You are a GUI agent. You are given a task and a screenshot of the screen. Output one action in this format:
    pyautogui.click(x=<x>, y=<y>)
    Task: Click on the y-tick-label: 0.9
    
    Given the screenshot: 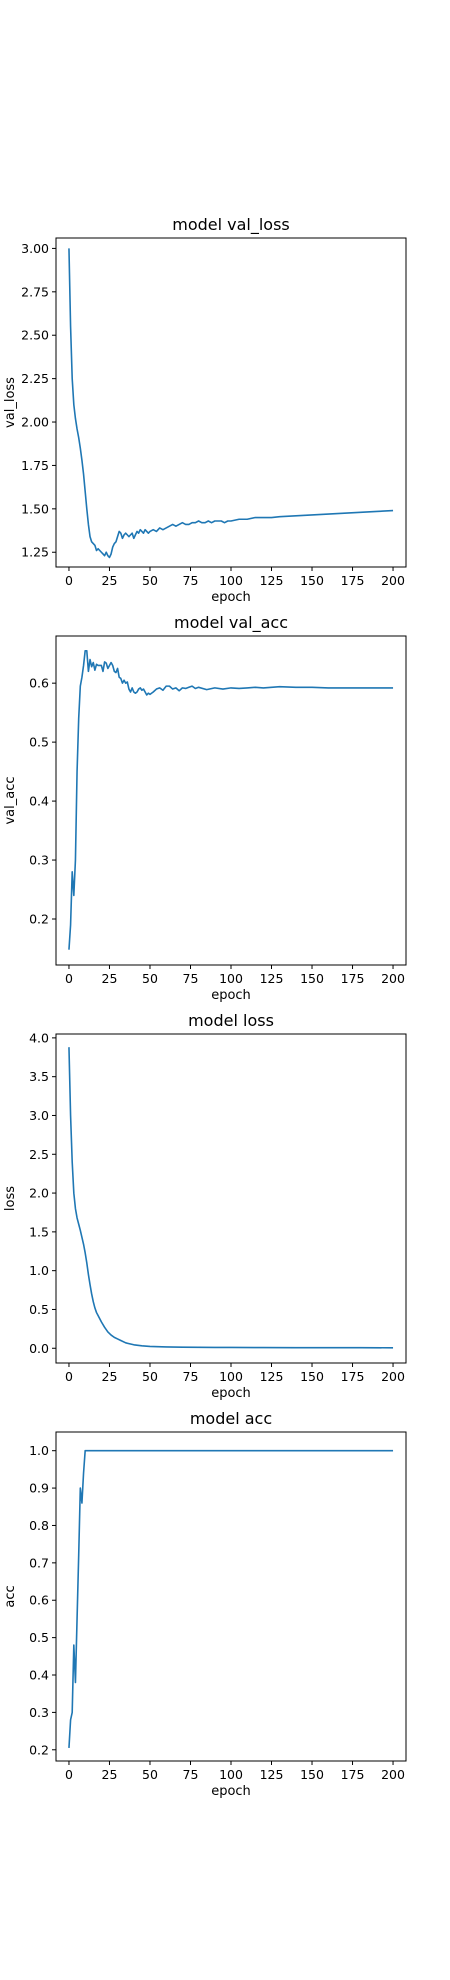 What is the action you would take?
    pyautogui.click(x=39, y=1488)
    